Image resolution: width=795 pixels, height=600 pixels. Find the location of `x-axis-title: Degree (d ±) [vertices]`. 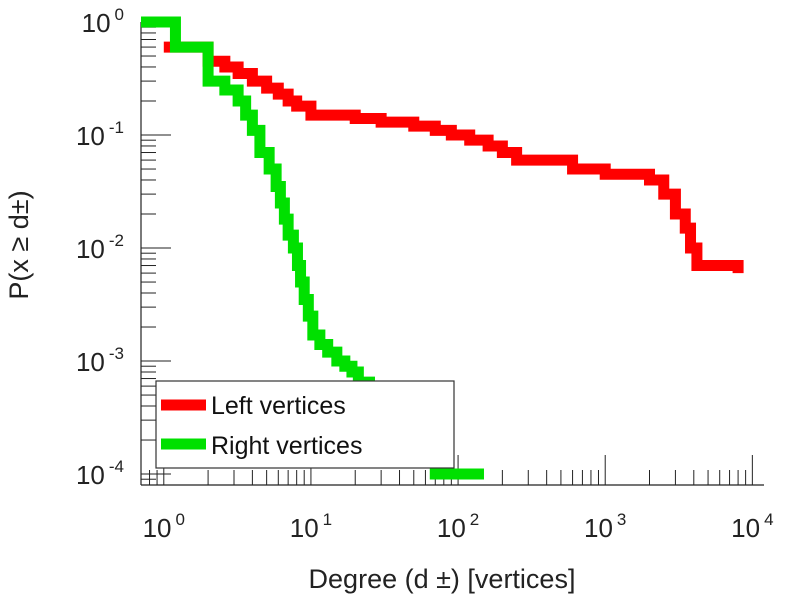

x-axis-title: Degree (d ±) [vertices] is located at coordinates (442, 579).